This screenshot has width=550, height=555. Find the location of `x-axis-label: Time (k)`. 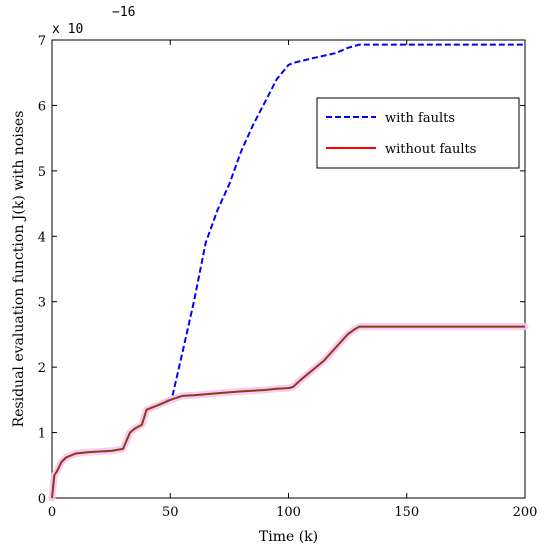

x-axis-label: Time (k) is located at coordinates (288, 537).